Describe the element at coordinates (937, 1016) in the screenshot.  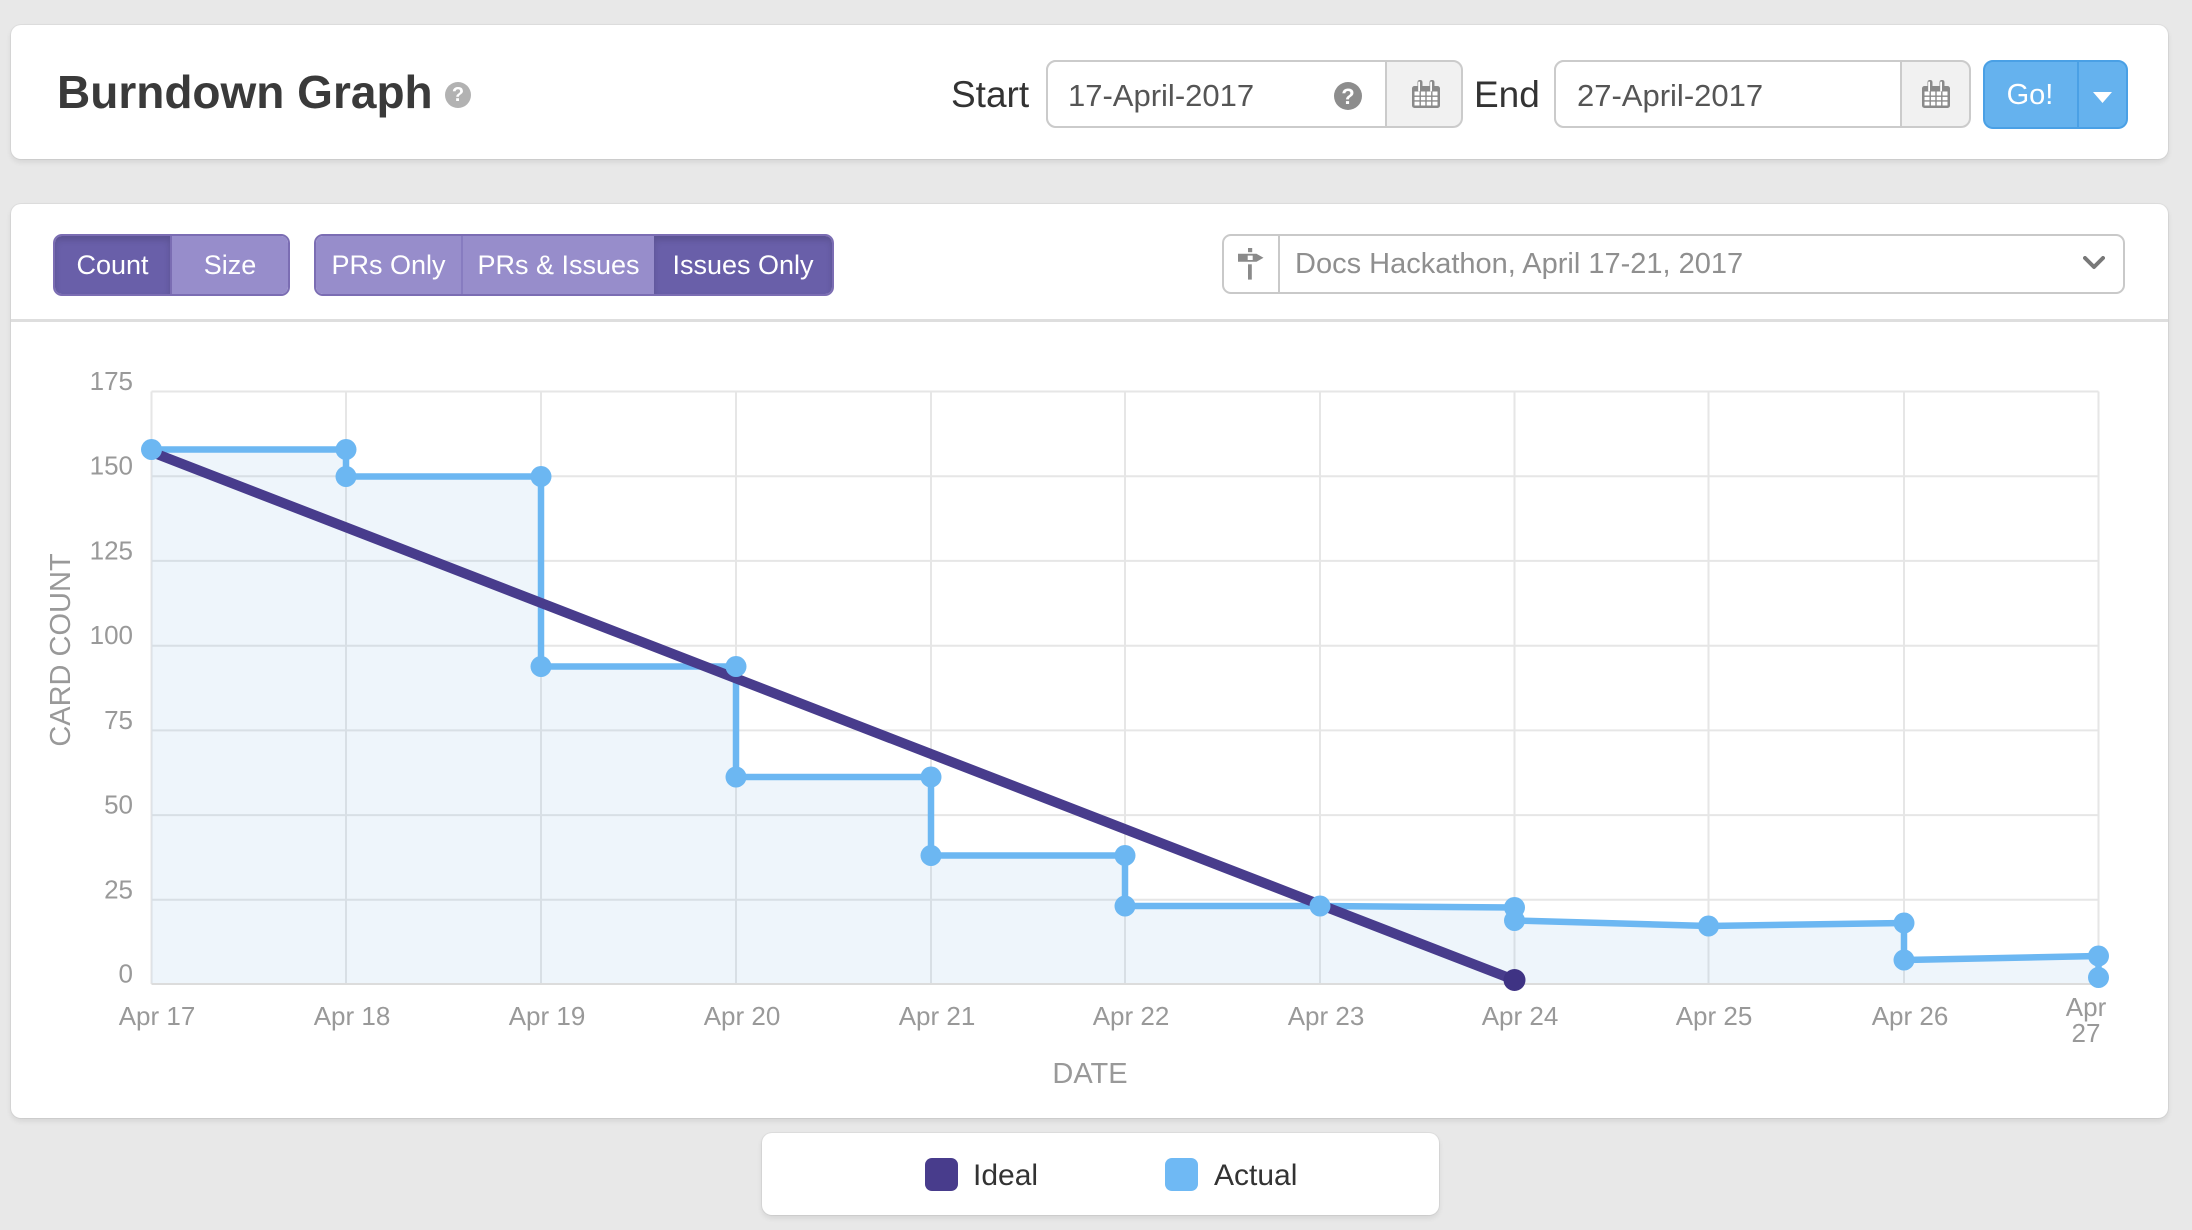
I see `svg-text: Apr 21` at that location.